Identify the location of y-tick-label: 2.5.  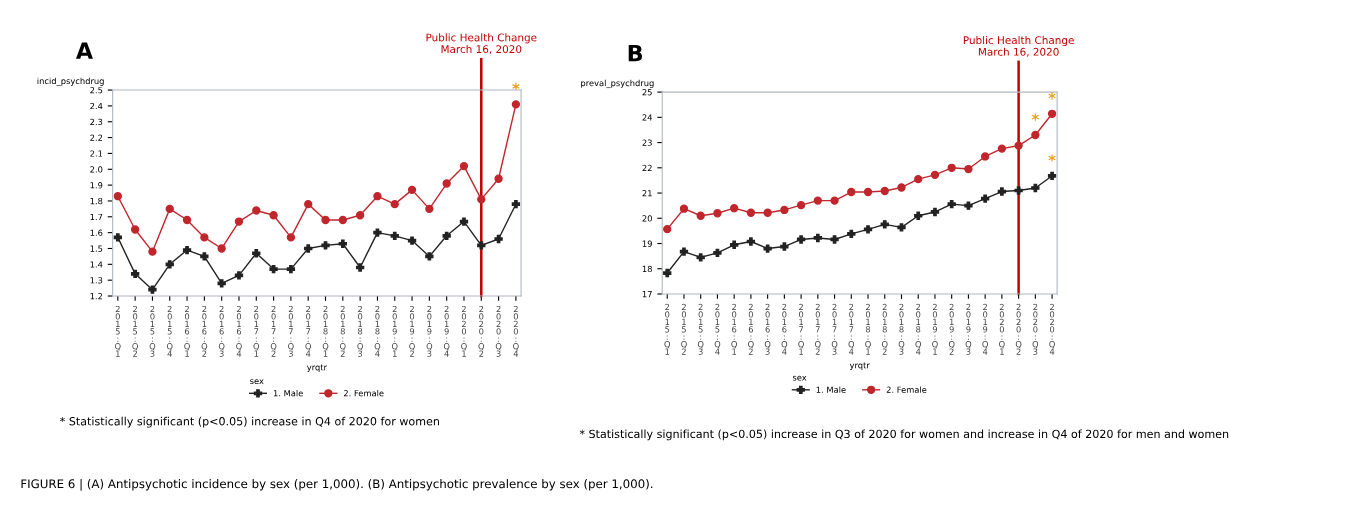
(96, 90).